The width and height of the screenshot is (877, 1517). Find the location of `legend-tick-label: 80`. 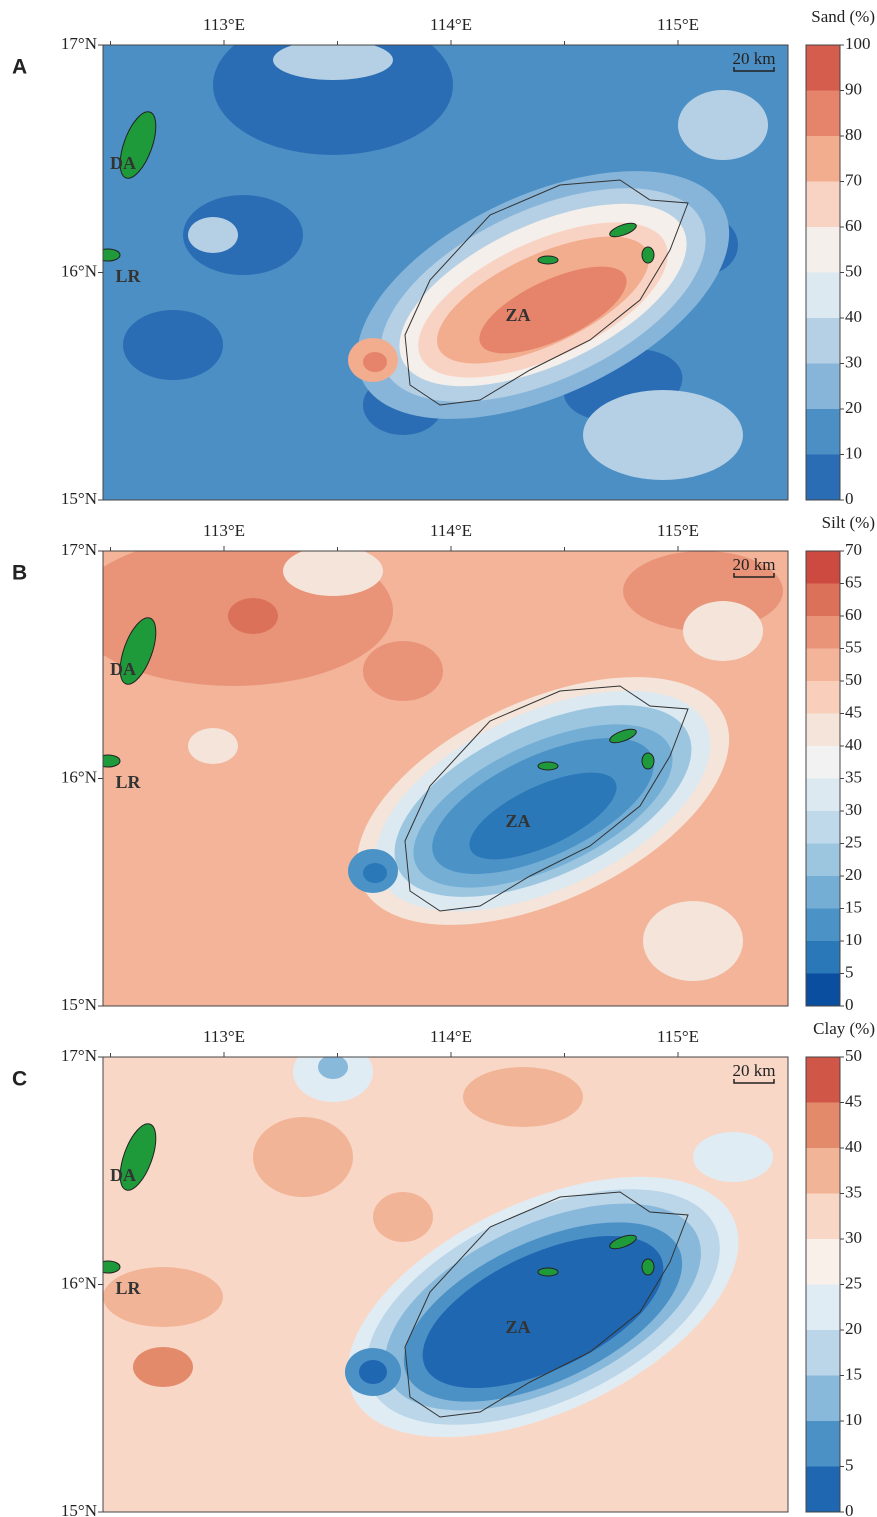

legend-tick-label: 80 is located at coordinates (853, 134).